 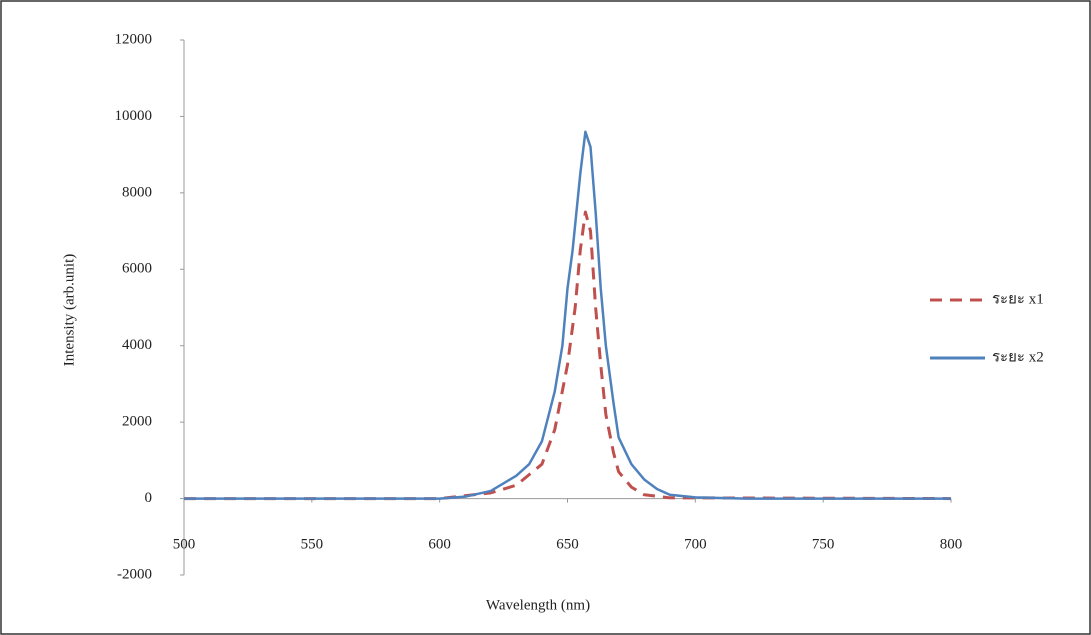 What do you see at coordinates (951, 544) in the screenshot?
I see `x-tick-label: 800` at bounding box center [951, 544].